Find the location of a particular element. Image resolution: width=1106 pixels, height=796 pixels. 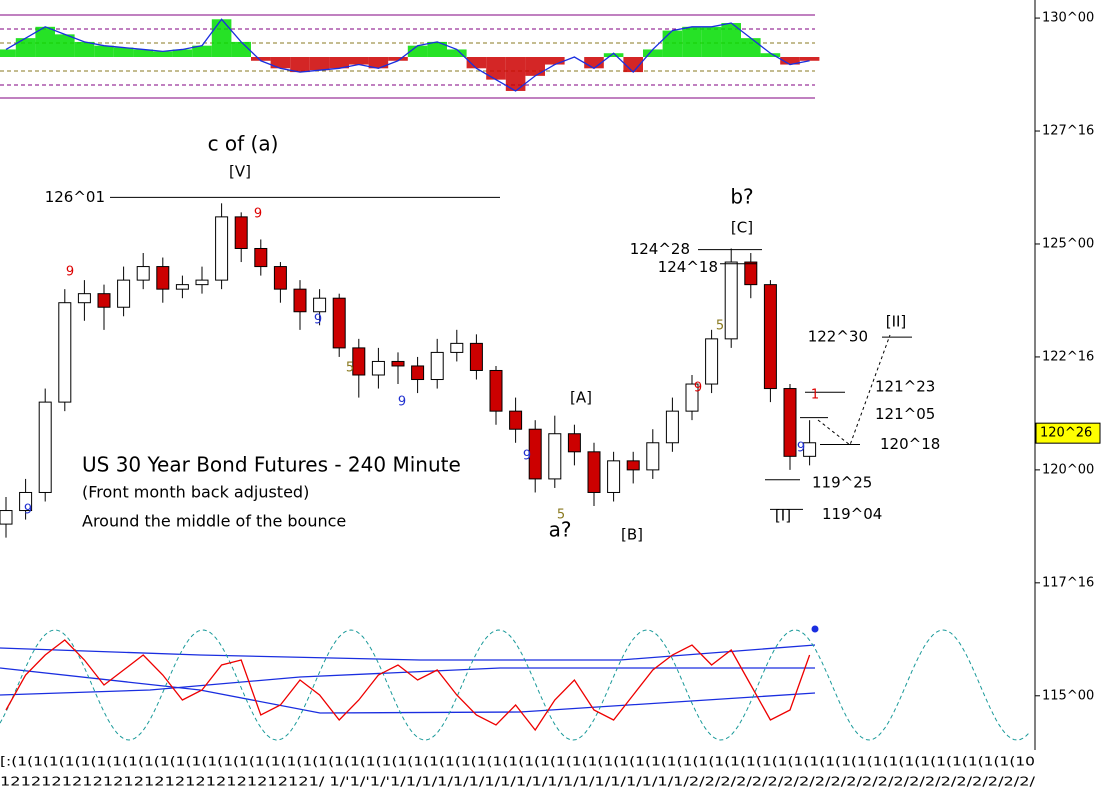

cycle-line is located at coordinates (408, 685).